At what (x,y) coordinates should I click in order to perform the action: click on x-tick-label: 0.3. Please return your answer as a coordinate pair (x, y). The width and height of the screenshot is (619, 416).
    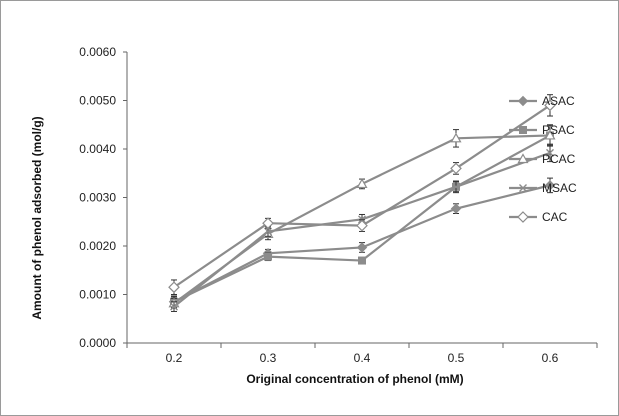
    Looking at the image, I should click on (268, 358).